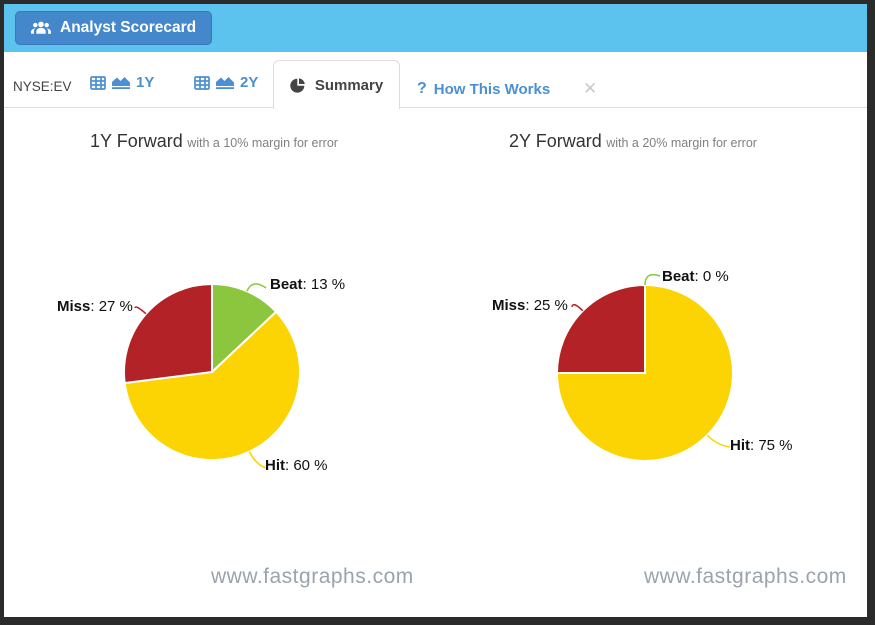 The height and width of the screenshot is (625, 875). I want to click on close-icon: ✕, so click(590, 88).